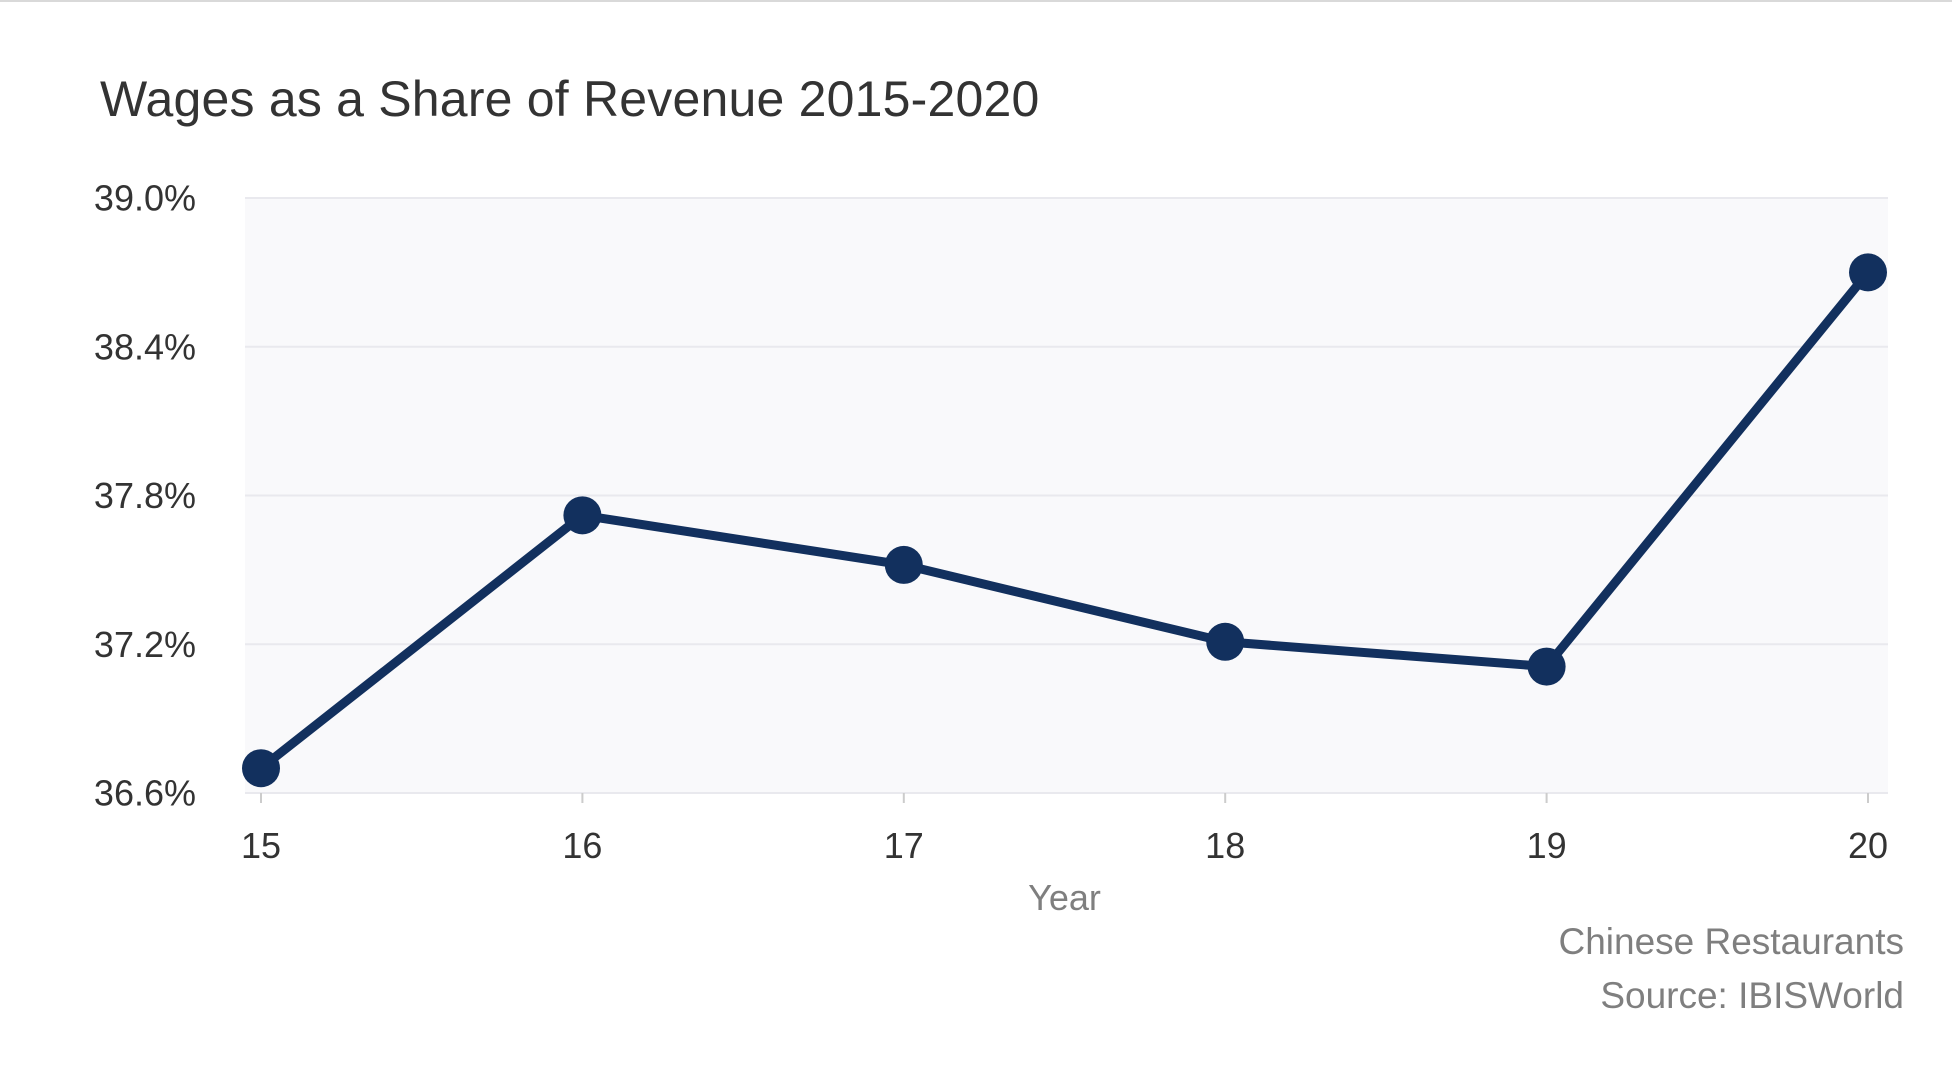 This screenshot has height=1066, width=1952. What do you see at coordinates (1731, 941) in the screenshot?
I see `industry-name: Chinese Restaurants` at bounding box center [1731, 941].